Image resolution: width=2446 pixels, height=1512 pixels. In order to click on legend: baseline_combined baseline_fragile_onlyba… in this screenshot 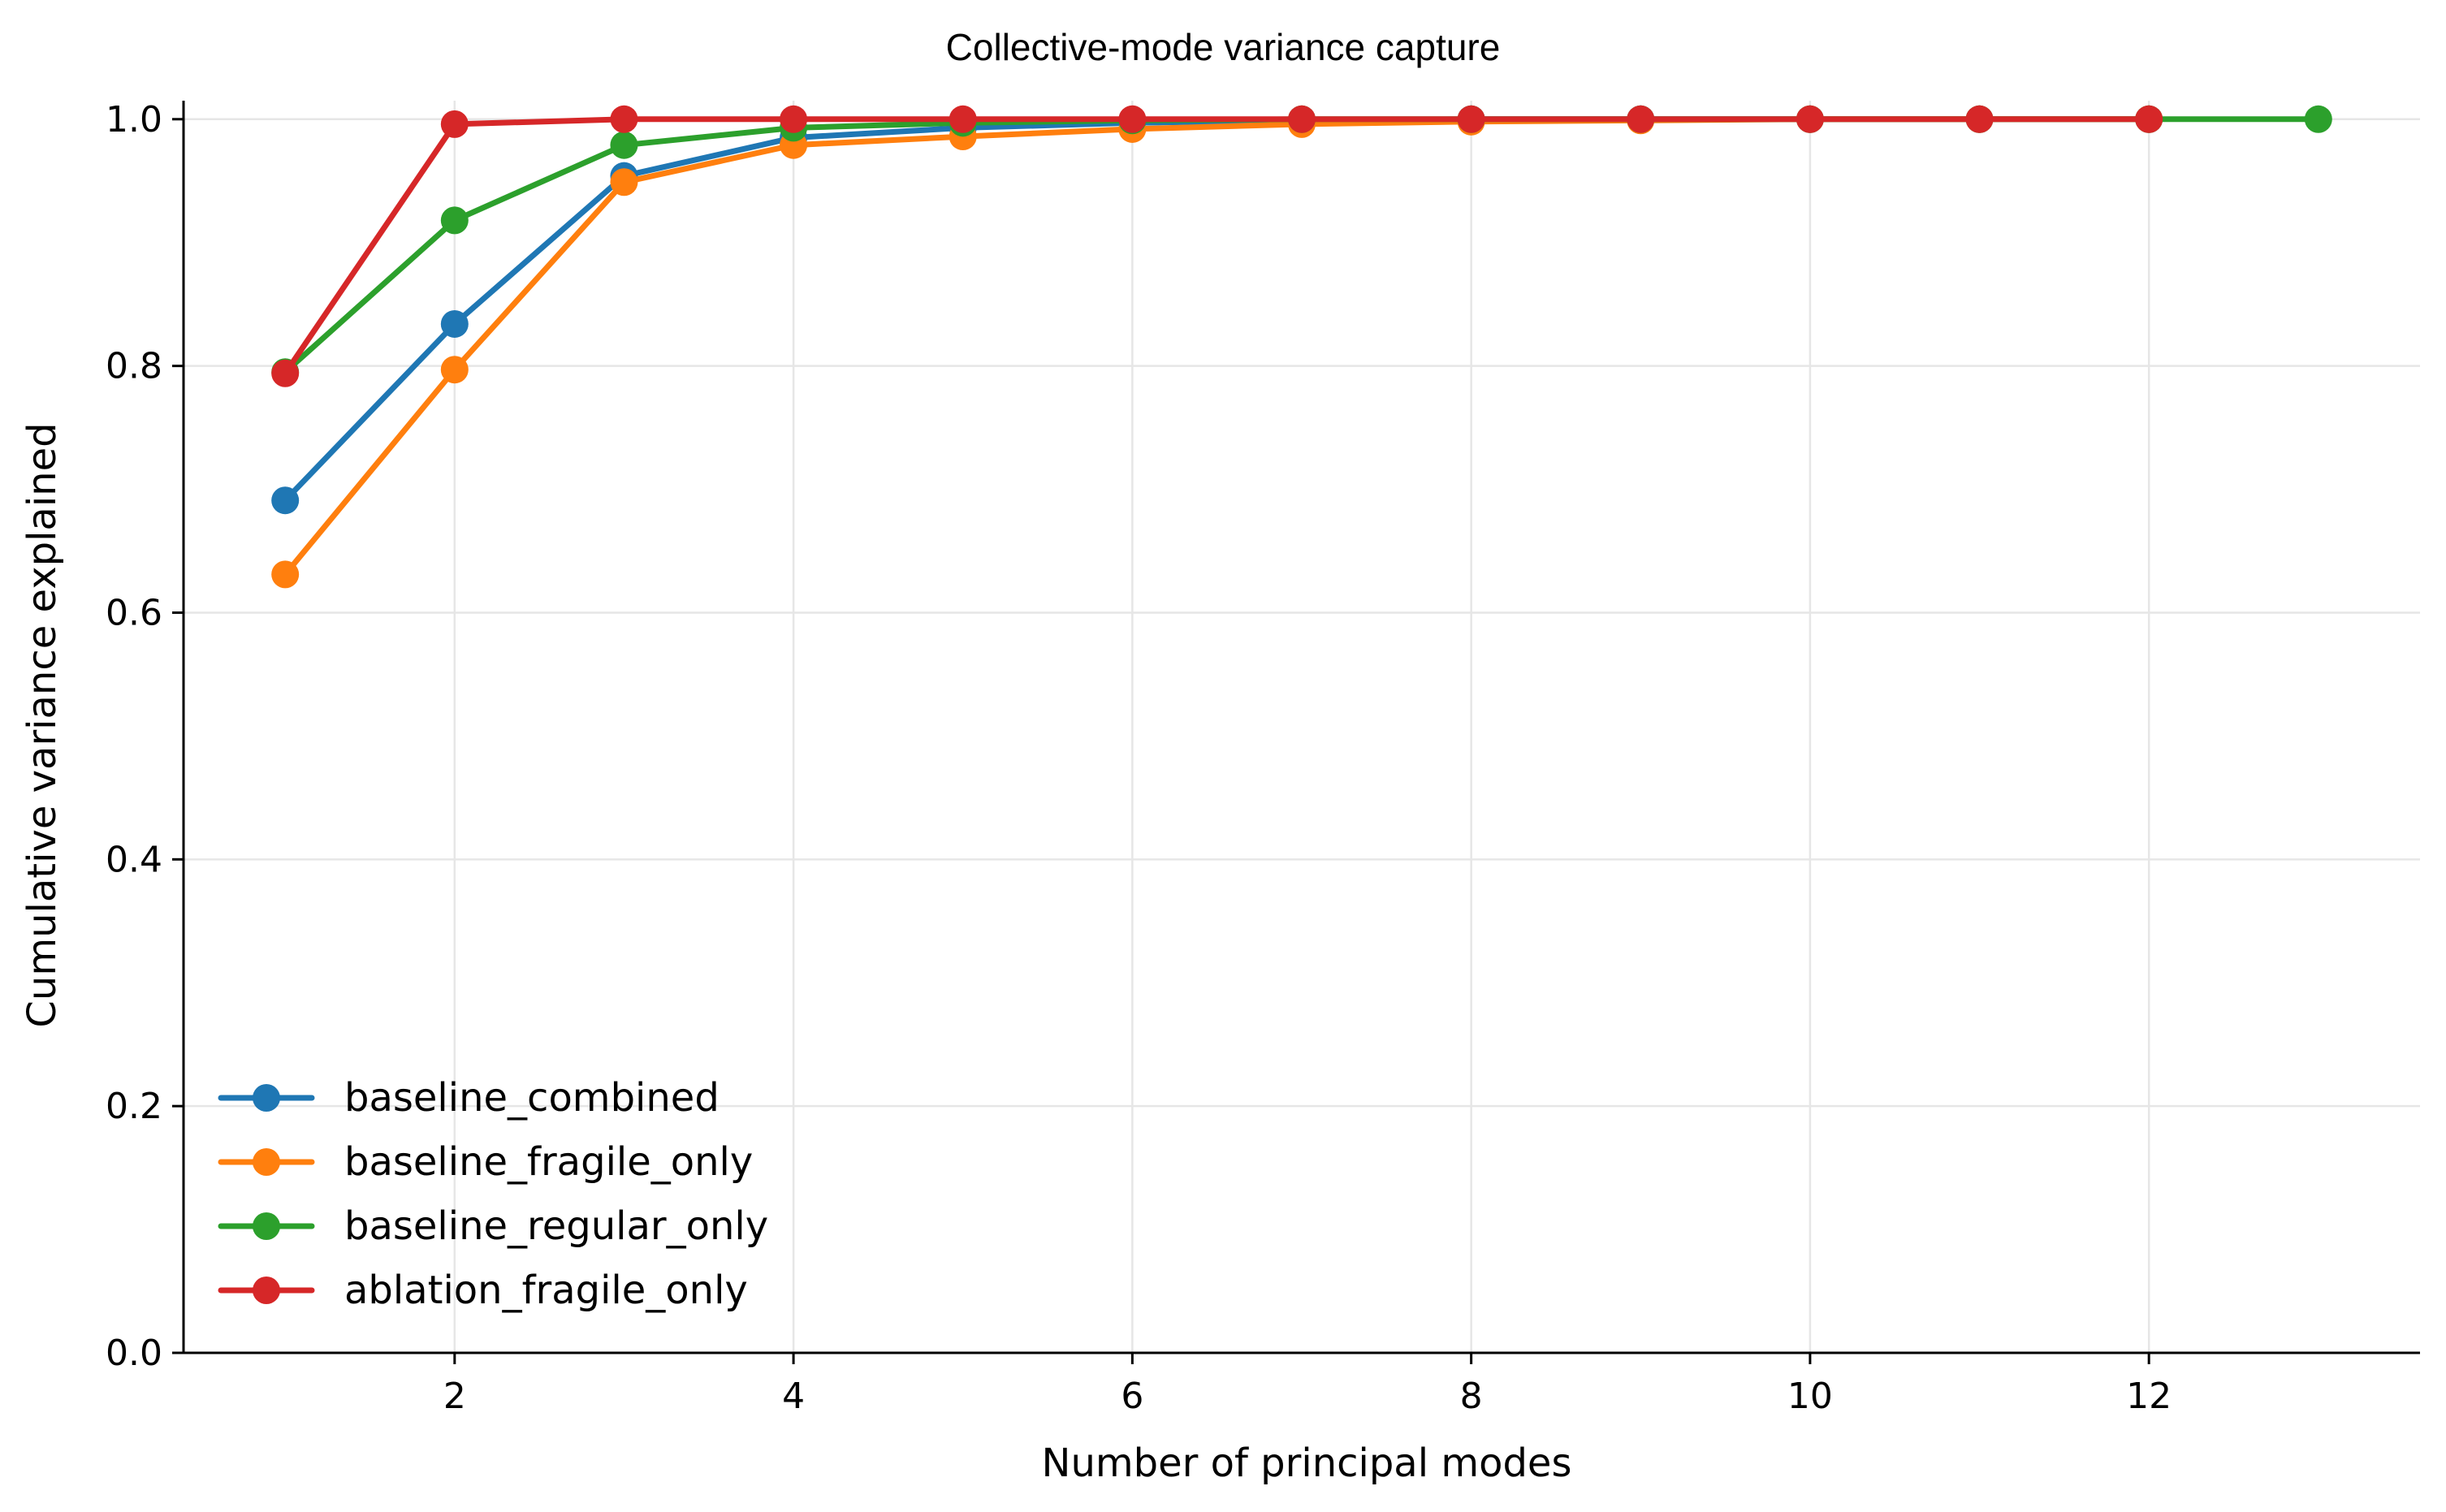, I will do `click(493, 1194)`.